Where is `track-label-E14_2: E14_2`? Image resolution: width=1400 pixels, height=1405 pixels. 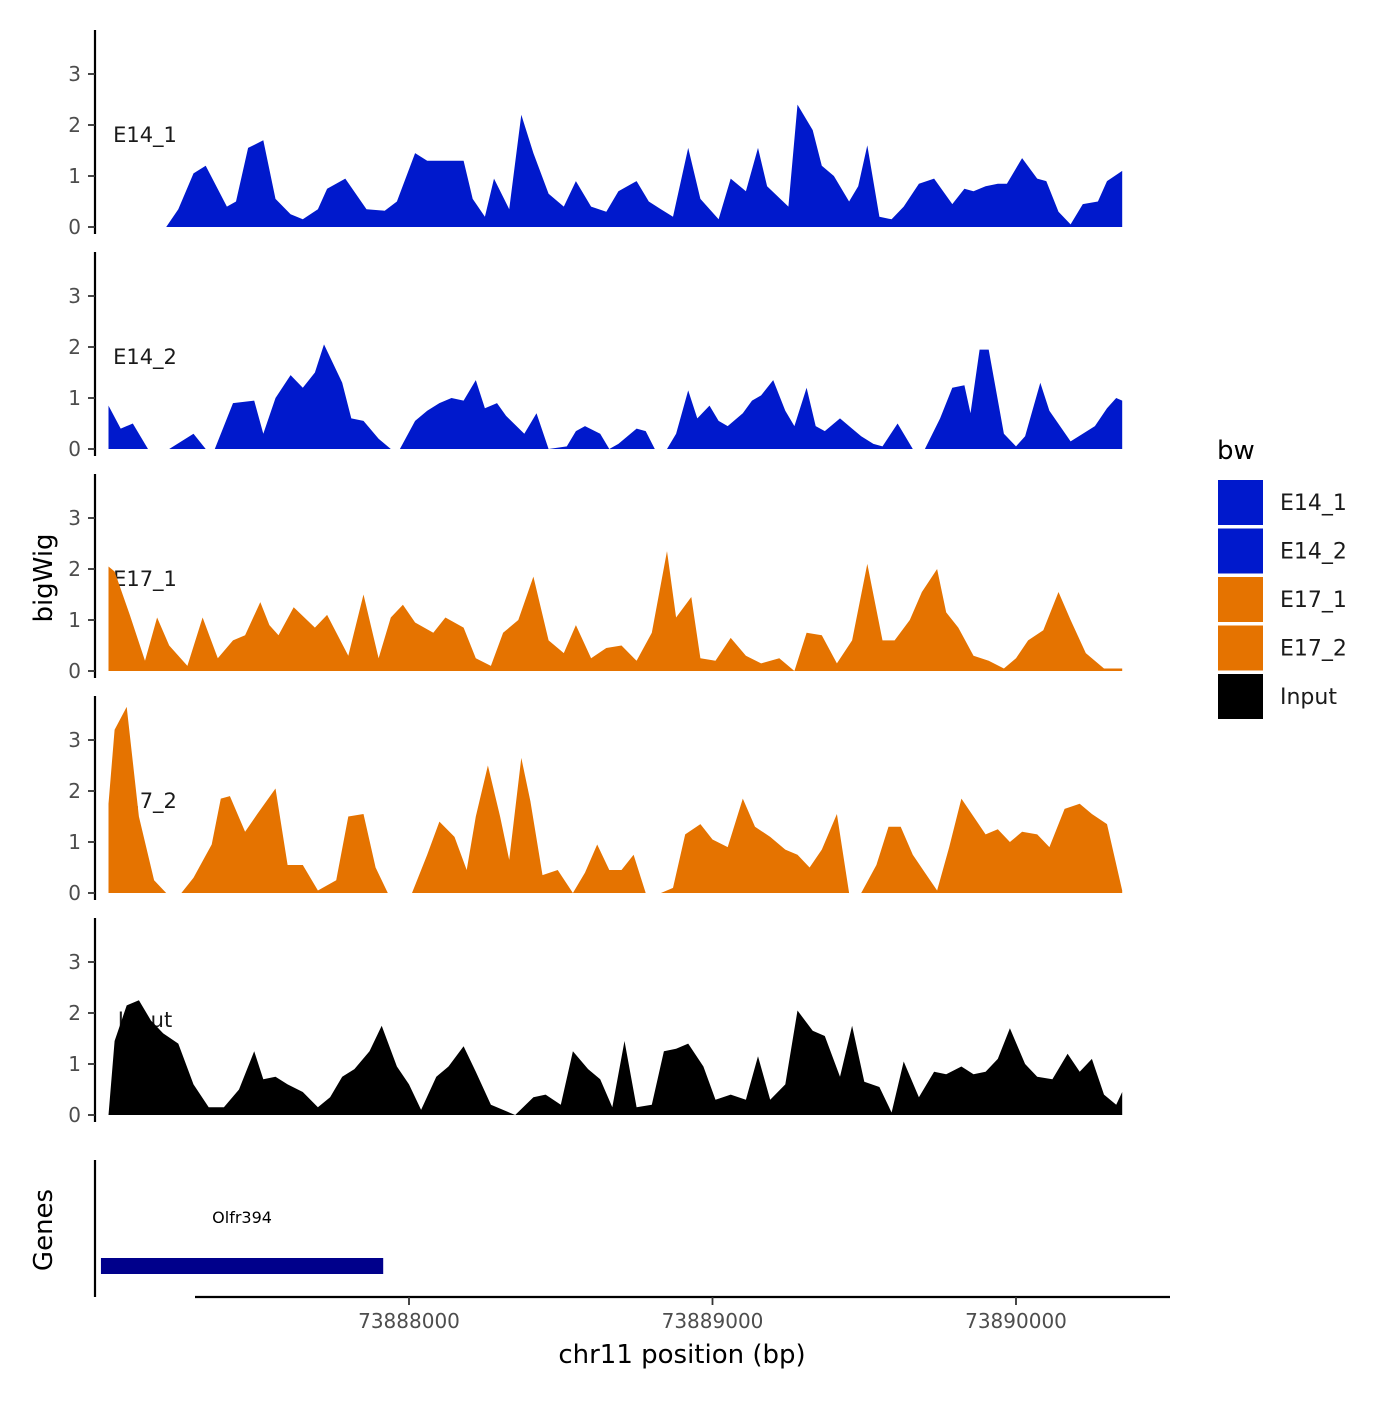 track-label-E14_2: E14_2 is located at coordinates (145, 357).